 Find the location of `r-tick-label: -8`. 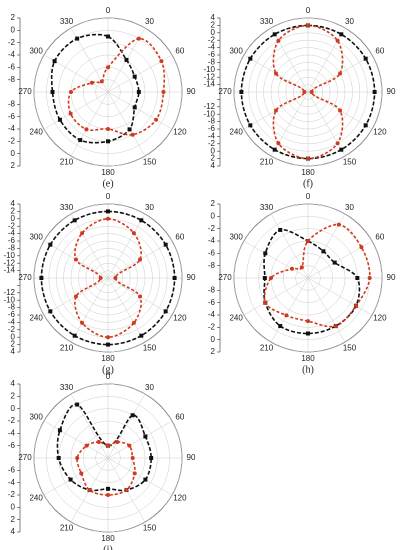

r-tick-label: -8 is located at coordinates (212, 289).